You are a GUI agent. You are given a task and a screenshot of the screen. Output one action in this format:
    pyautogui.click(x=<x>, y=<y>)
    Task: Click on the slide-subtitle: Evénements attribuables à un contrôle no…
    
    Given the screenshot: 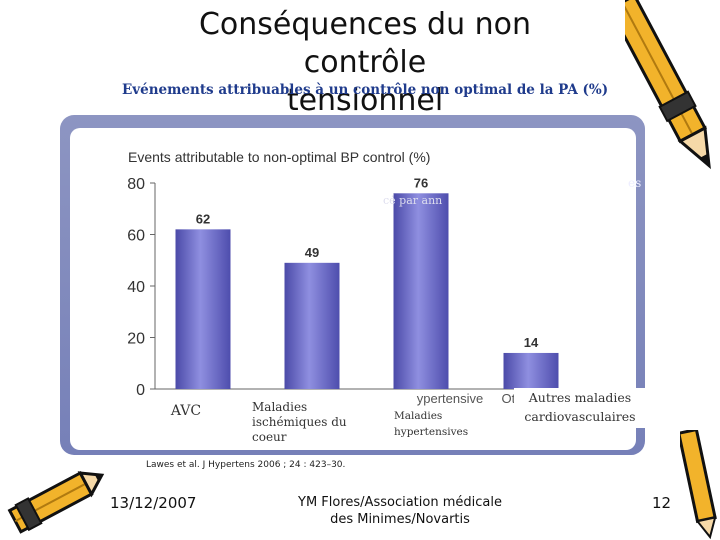 What is the action you would take?
    pyautogui.click(x=365, y=90)
    